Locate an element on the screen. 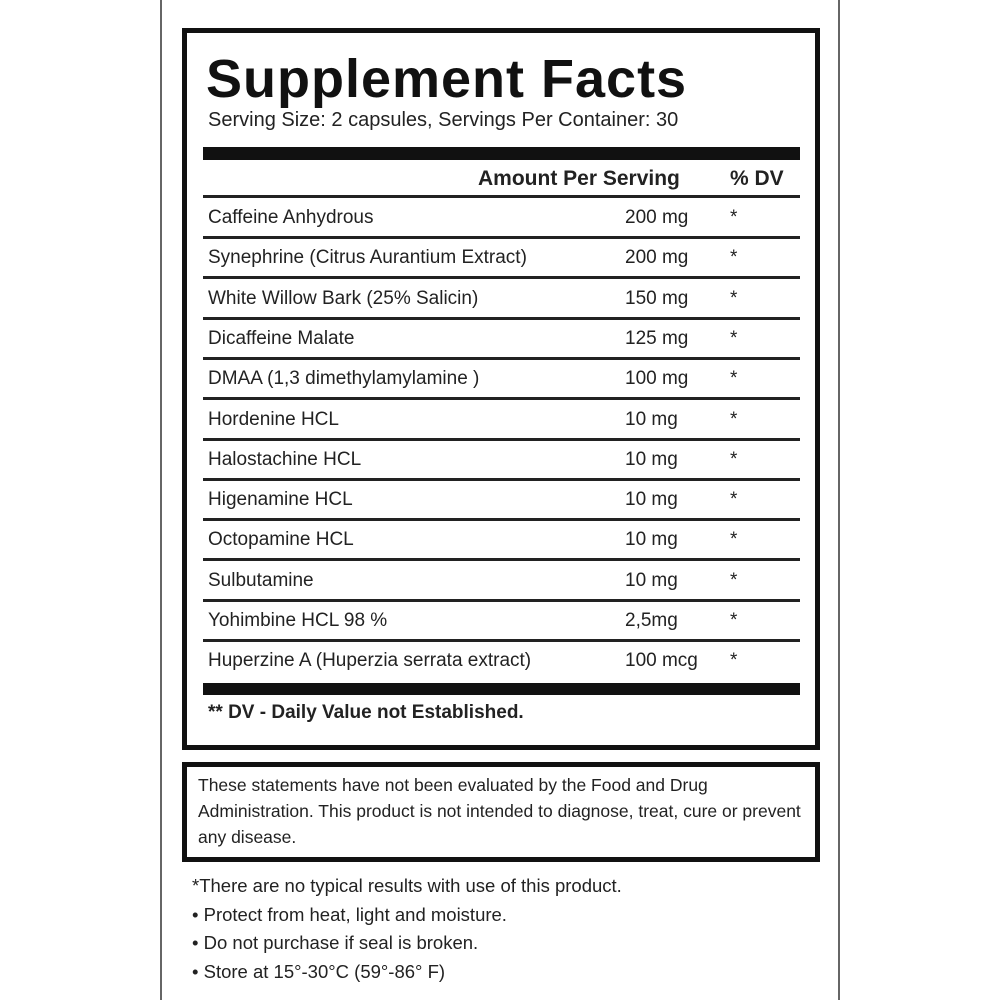 Image resolution: width=1000 pixels, height=1000 pixels. disclaimer-box is located at coordinates (501, 812).